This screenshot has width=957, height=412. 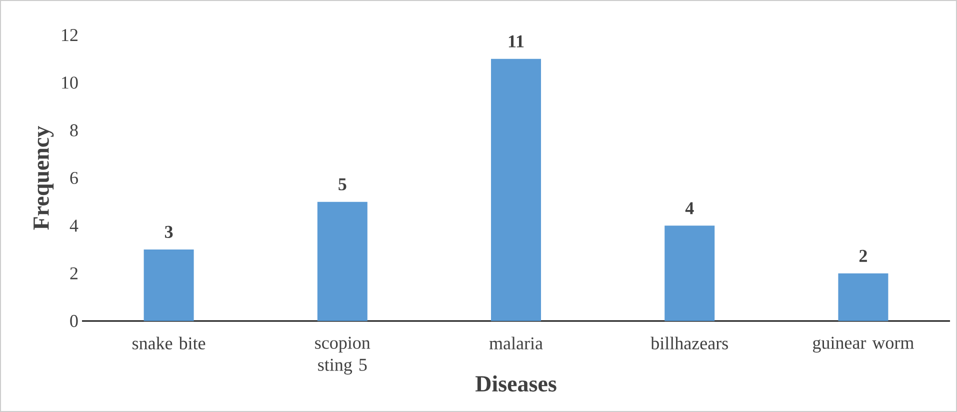 What do you see at coordinates (863, 344) in the screenshot?
I see `x-tick-label: guinear worm` at bounding box center [863, 344].